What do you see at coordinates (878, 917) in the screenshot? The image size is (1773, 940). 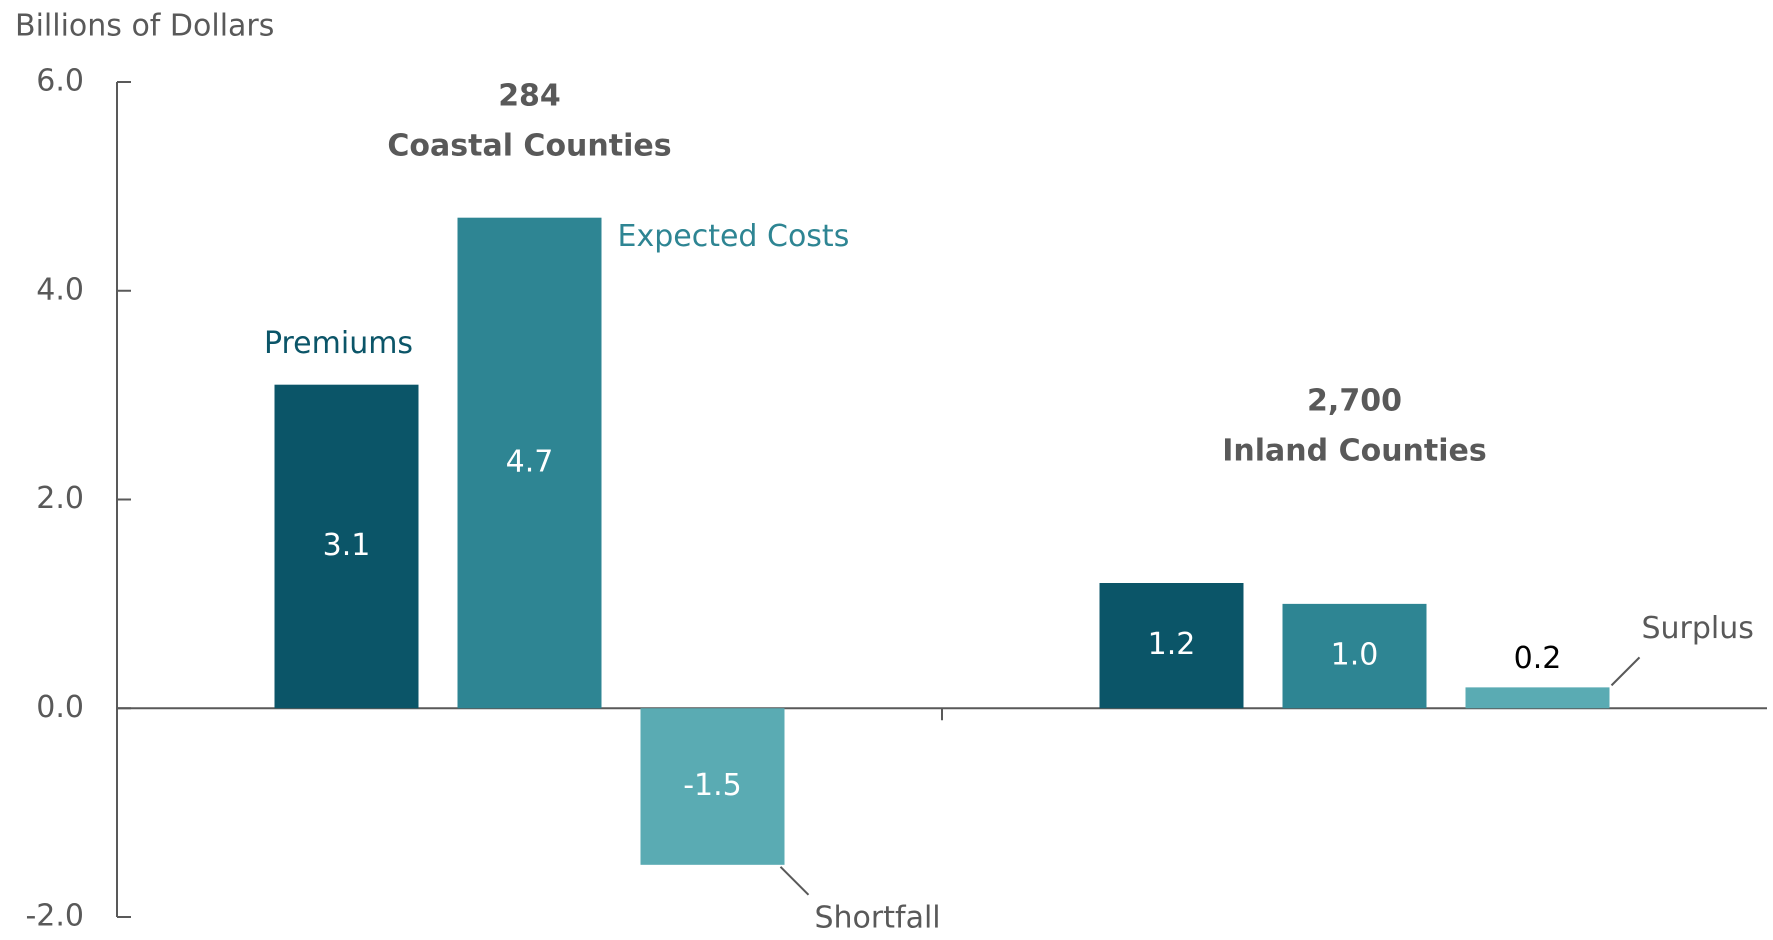 I see `annotation: Shortfall` at bounding box center [878, 917].